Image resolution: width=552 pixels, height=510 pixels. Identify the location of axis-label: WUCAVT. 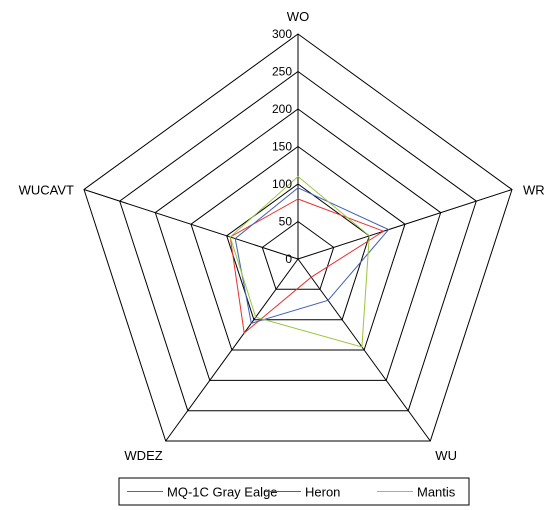
(46, 190).